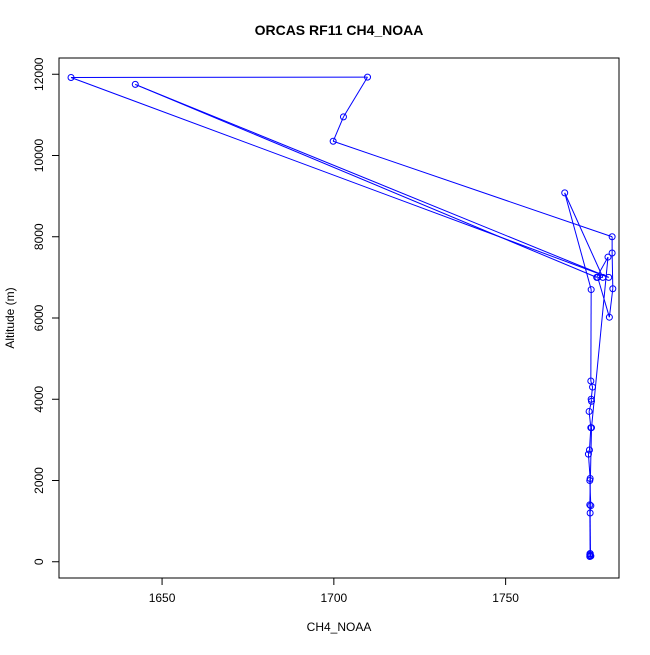 The width and height of the screenshot is (650, 655). What do you see at coordinates (333, 598) in the screenshot?
I see `x-tick-label: 1700` at bounding box center [333, 598].